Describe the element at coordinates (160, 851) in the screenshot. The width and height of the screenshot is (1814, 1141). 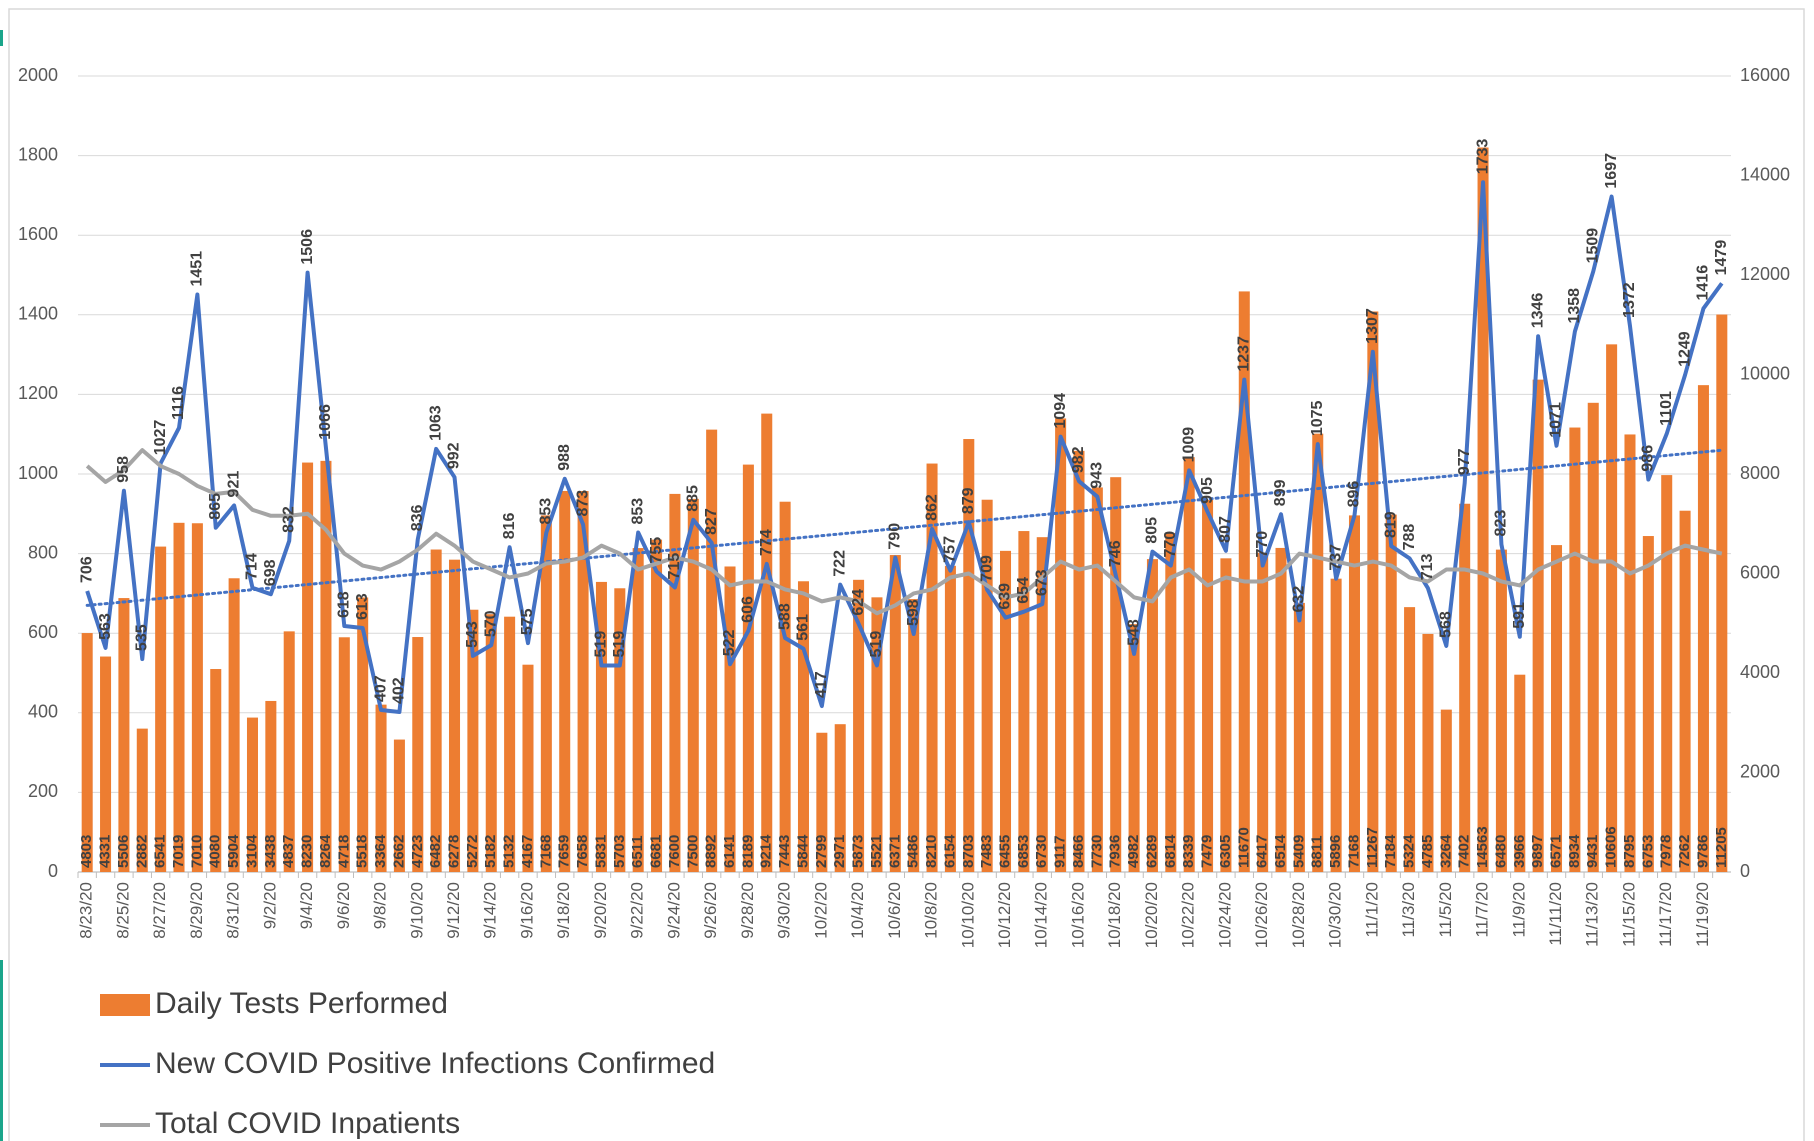
I see `bar-data-label: 6541` at that location.